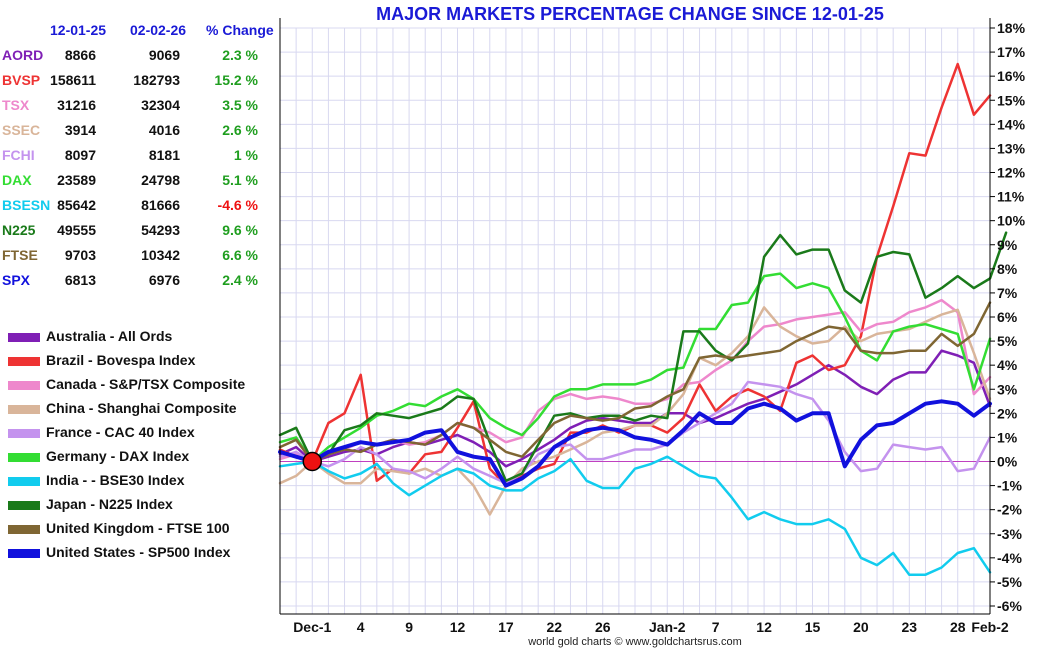  I want to click on cell-start: 23589, so click(76, 180).